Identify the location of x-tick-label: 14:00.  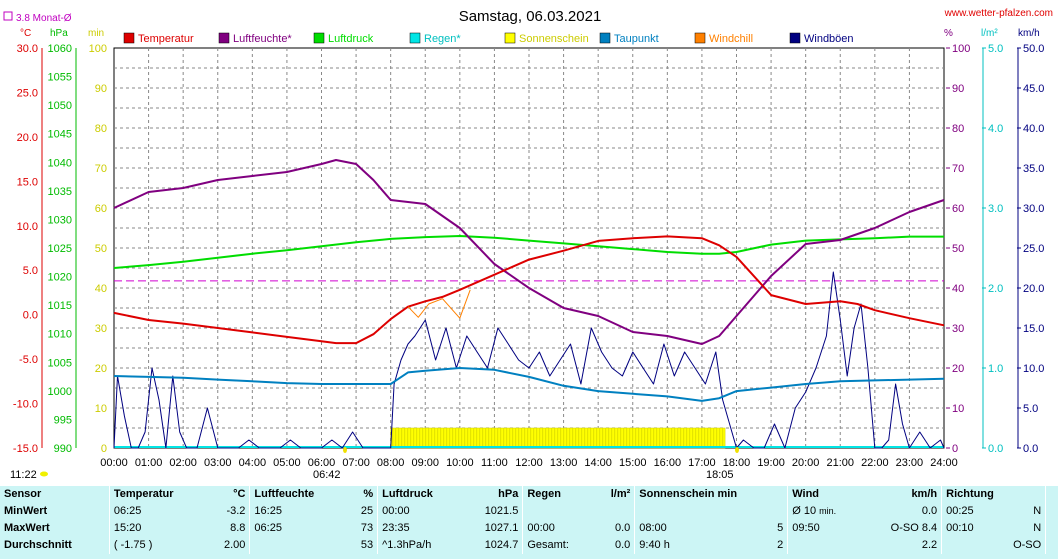
(598, 463).